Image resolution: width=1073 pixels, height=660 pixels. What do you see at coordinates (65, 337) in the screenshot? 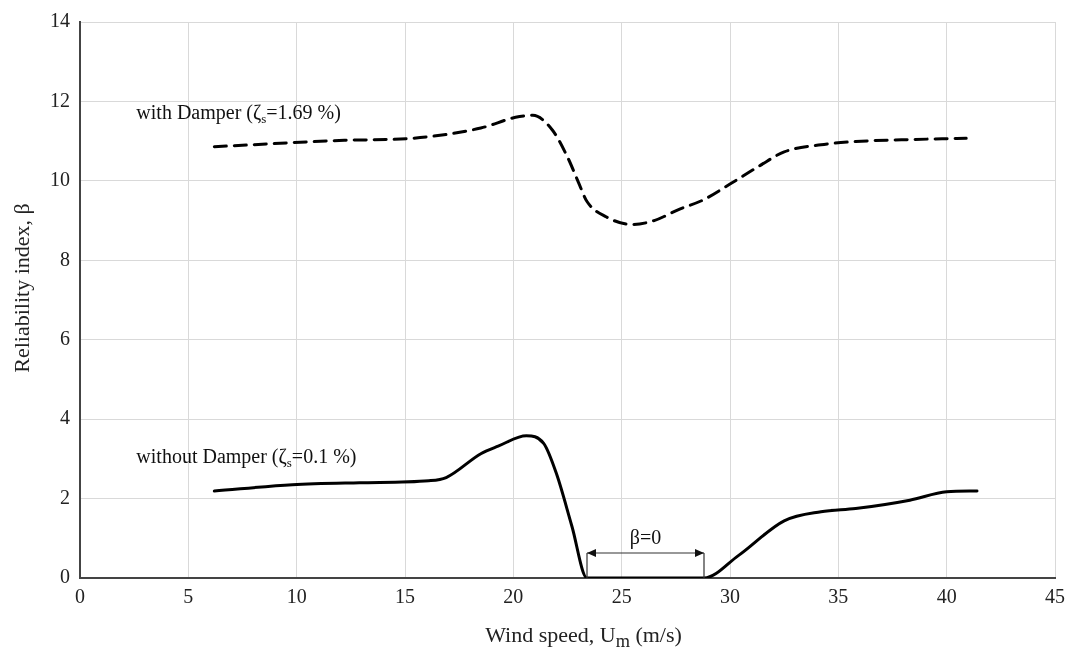
I see `y-tick-label: 6` at bounding box center [65, 337].